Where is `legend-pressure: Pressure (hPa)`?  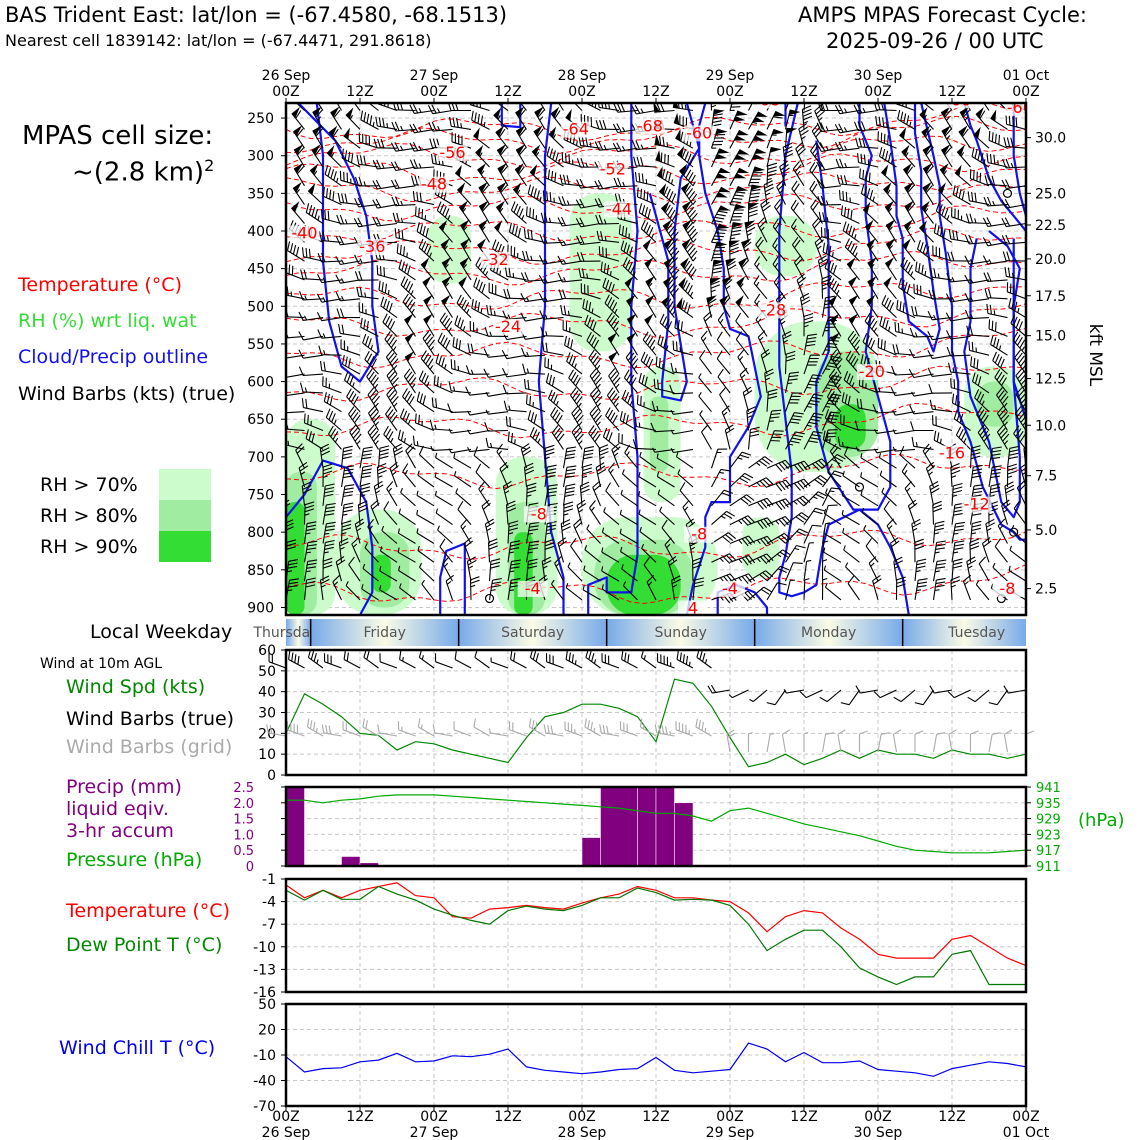 legend-pressure: Pressure (hPa) is located at coordinates (134, 860).